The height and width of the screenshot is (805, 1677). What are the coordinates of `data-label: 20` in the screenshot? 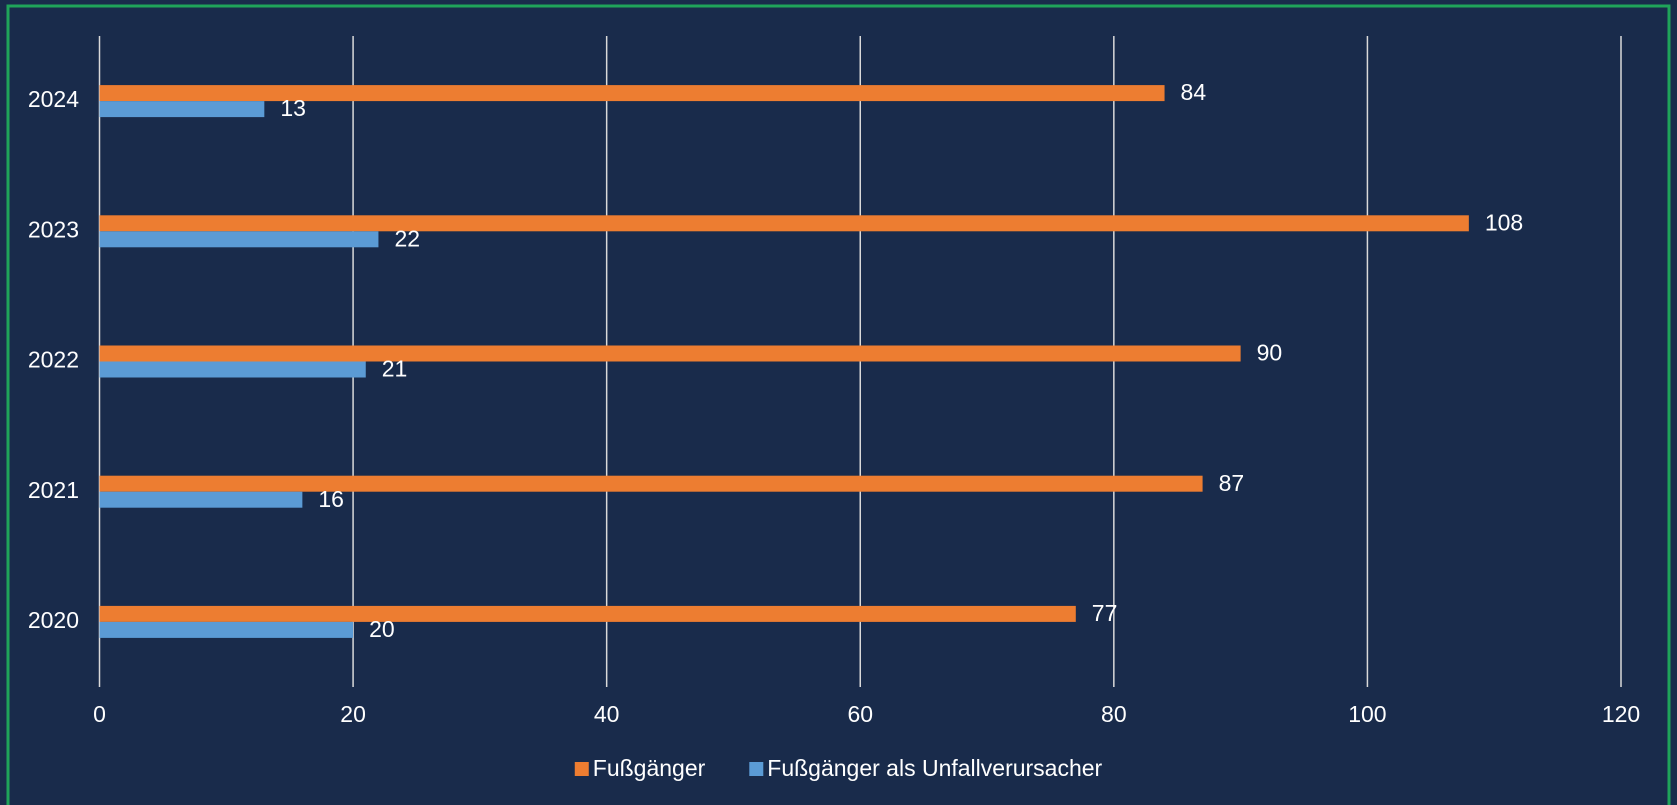 It's located at (382, 629).